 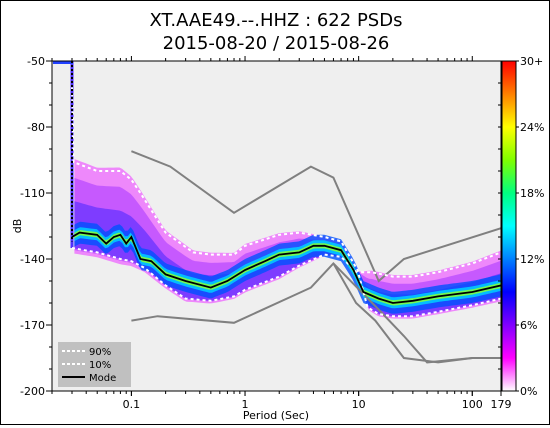 I want to click on colorbar-tick-label: 0%, so click(x=528, y=391).